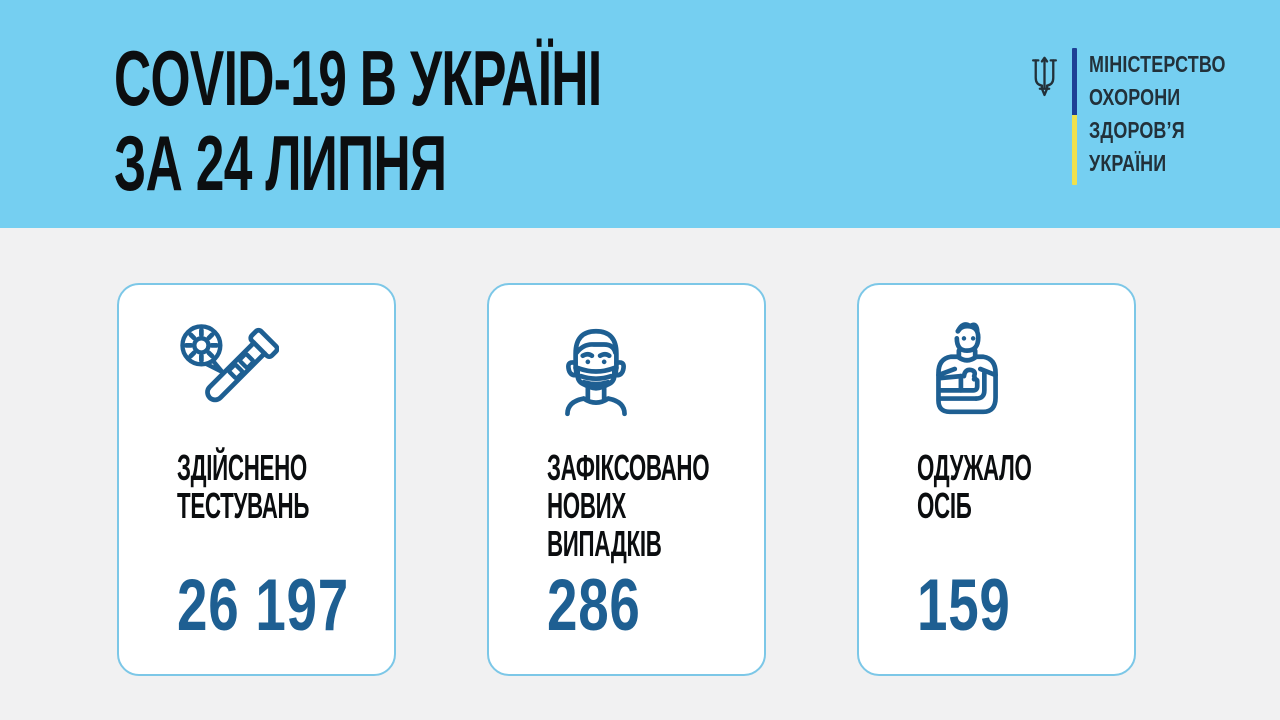  I want to click on stat-card-new-cases: ЗАФІКСОВАНО НОВИХ ВИПАДКІВ 286, so click(626, 479).